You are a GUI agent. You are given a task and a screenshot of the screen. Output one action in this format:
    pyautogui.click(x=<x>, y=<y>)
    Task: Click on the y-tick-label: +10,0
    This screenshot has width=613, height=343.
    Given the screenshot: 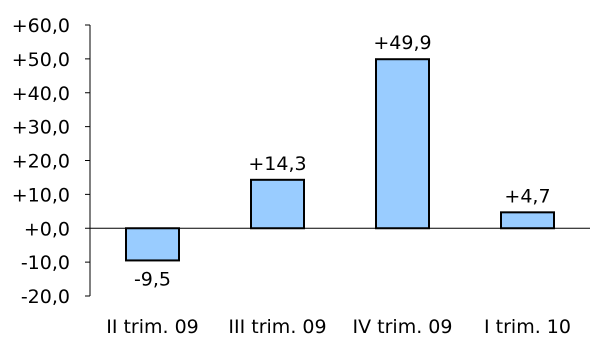 What is the action you would take?
    pyautogui.click(x=41, y=195)
    